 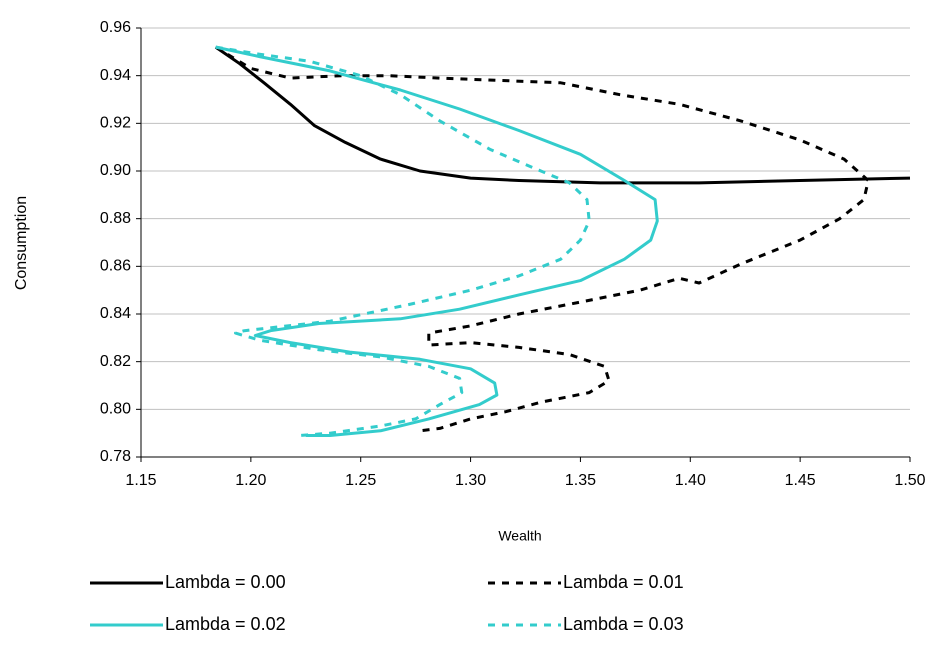 What do you see at coordinates (623, 624) in the screenshot?
I see `legend-label: Lambda = 0.03` at bounding box center [623, 624].